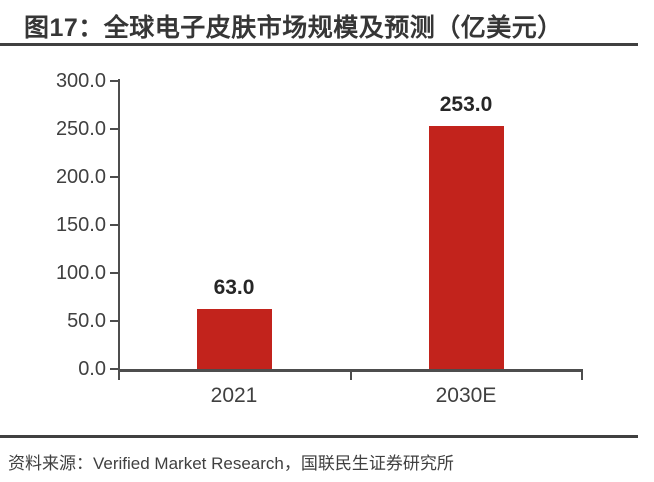 The width and height of the screenshot is (654, 482). Describe the element at coordinates (119, 225) in the screenshot. I see `y-axis-line` at that location.